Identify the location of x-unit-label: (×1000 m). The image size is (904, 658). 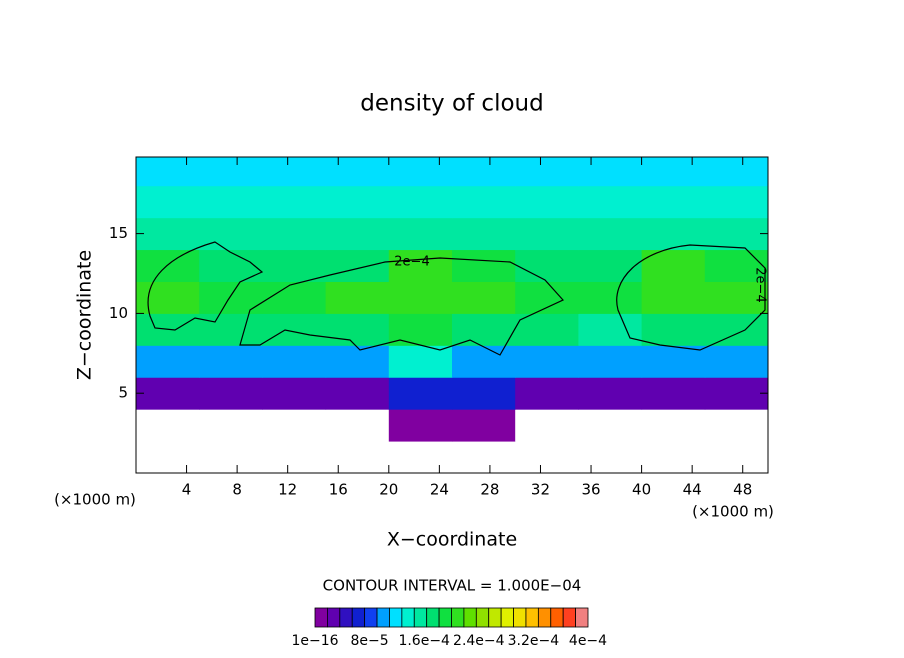
(733, 512).